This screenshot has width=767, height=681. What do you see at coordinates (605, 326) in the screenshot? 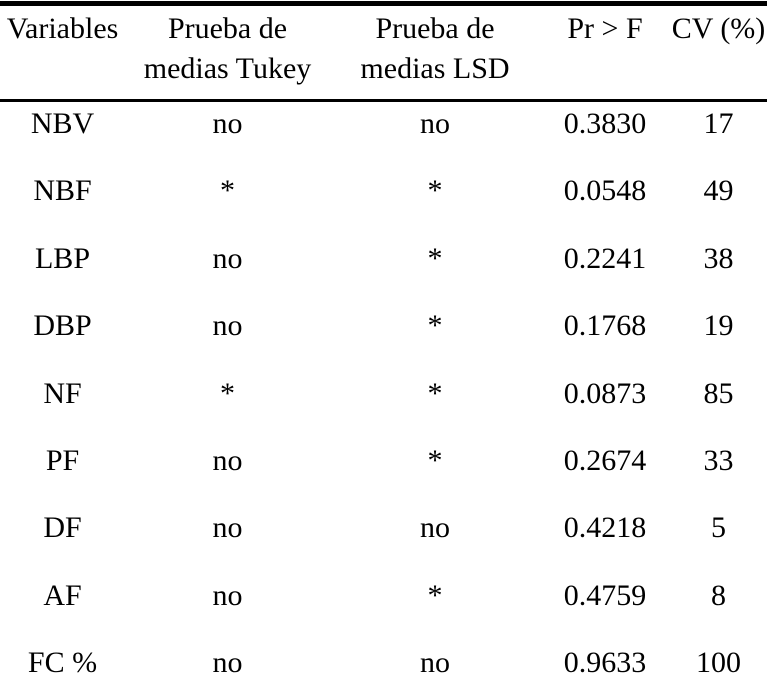
I see `cell-pr-f: 0.1768` at bounding box center [605, 326].